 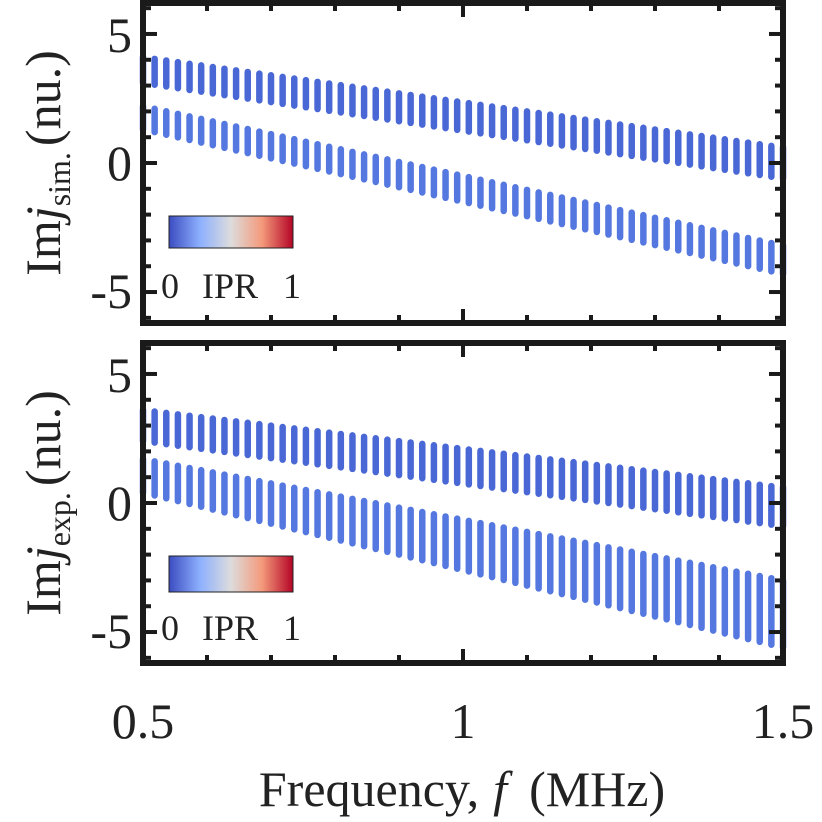 What do you see at coordinates (783, 721) in the screenshot?
I see `xtick-label: 1.5` at bounding box center [783, 721].